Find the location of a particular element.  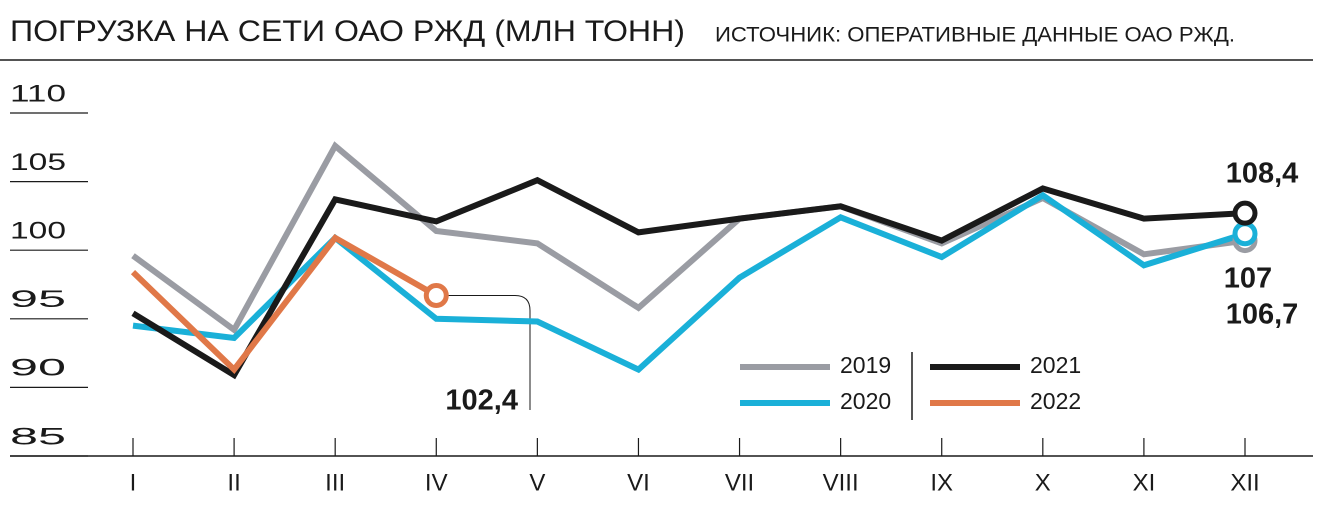

x-tick-label: XI is located at coordinates (1144, 482).